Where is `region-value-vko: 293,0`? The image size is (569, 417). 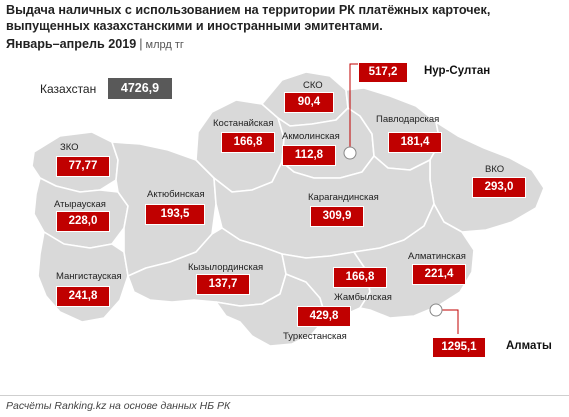
region-value-vko: 293,0 is located at coordinates (499, 187).